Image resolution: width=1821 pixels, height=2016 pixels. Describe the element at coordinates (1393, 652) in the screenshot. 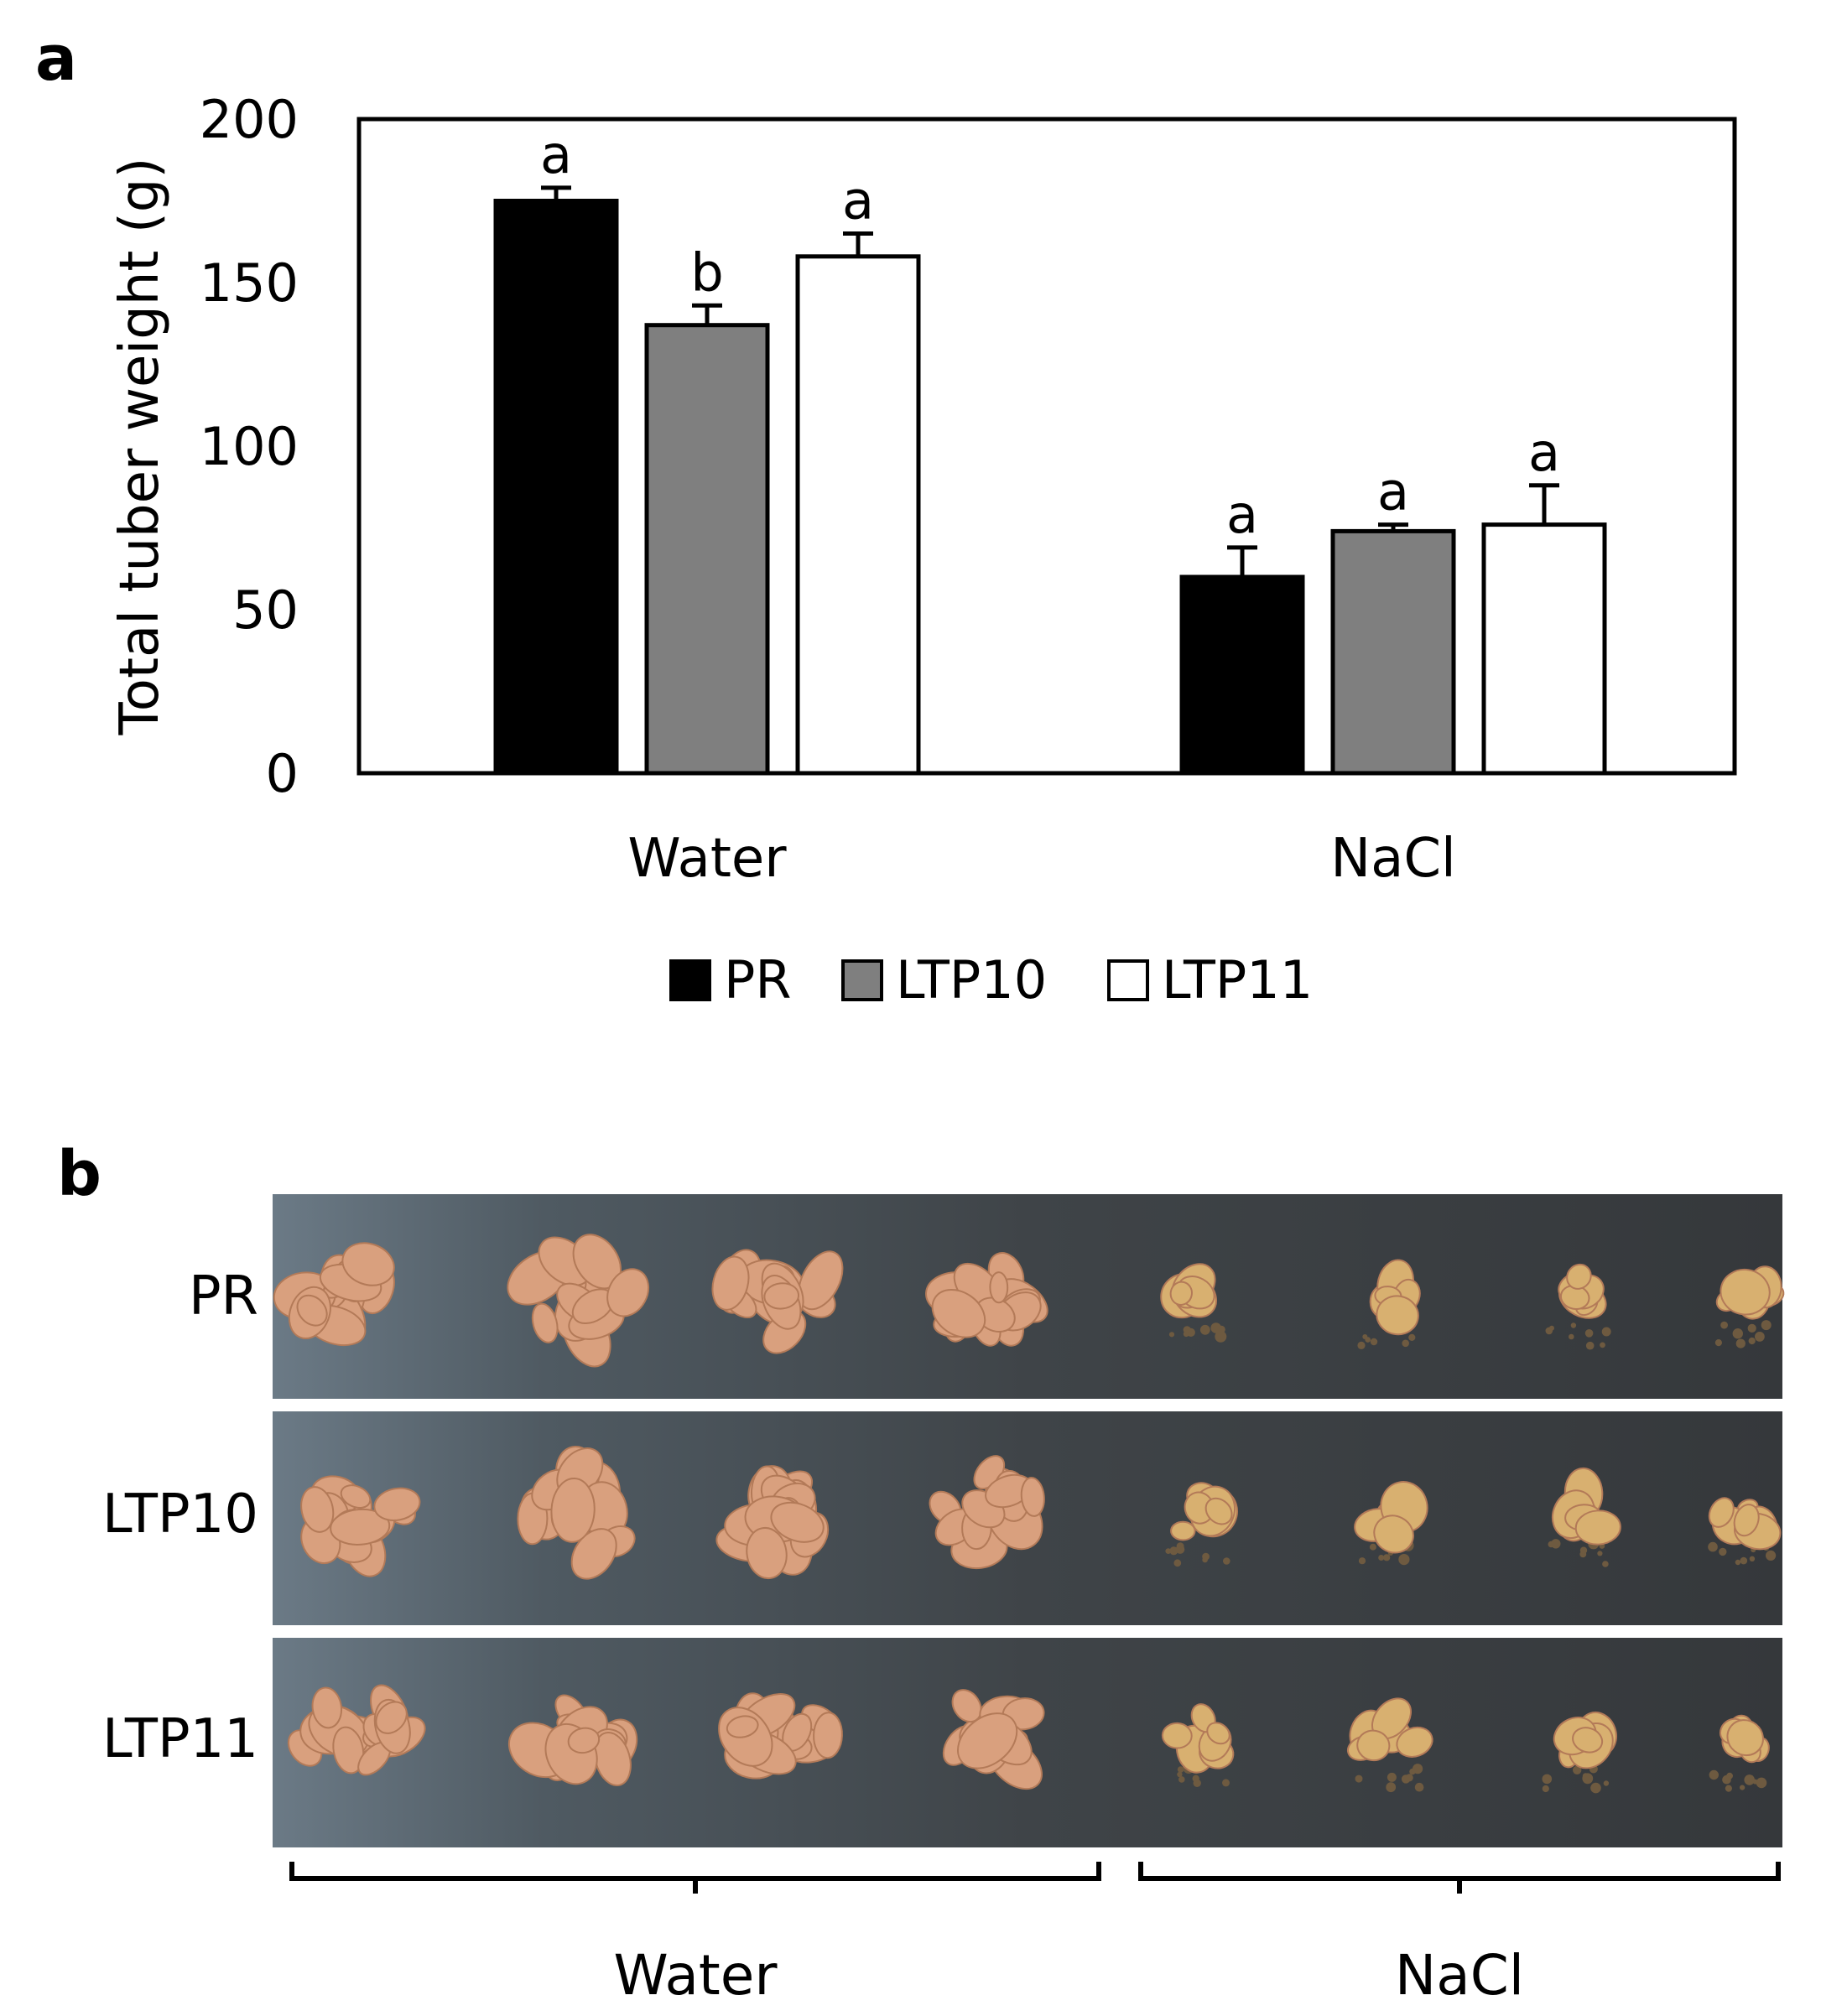

I see `bar-ltp10-nacl` at that location.